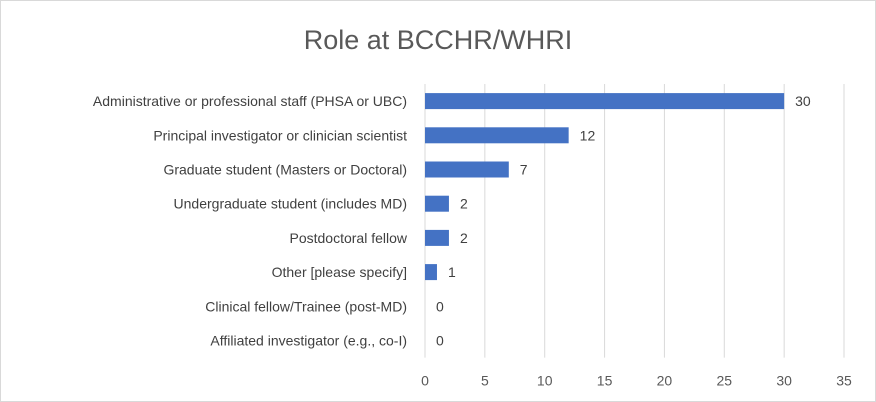  Describe the element at coordinates (724, 381) in the screenshot. I see `x-tick-label: 25` at that location.